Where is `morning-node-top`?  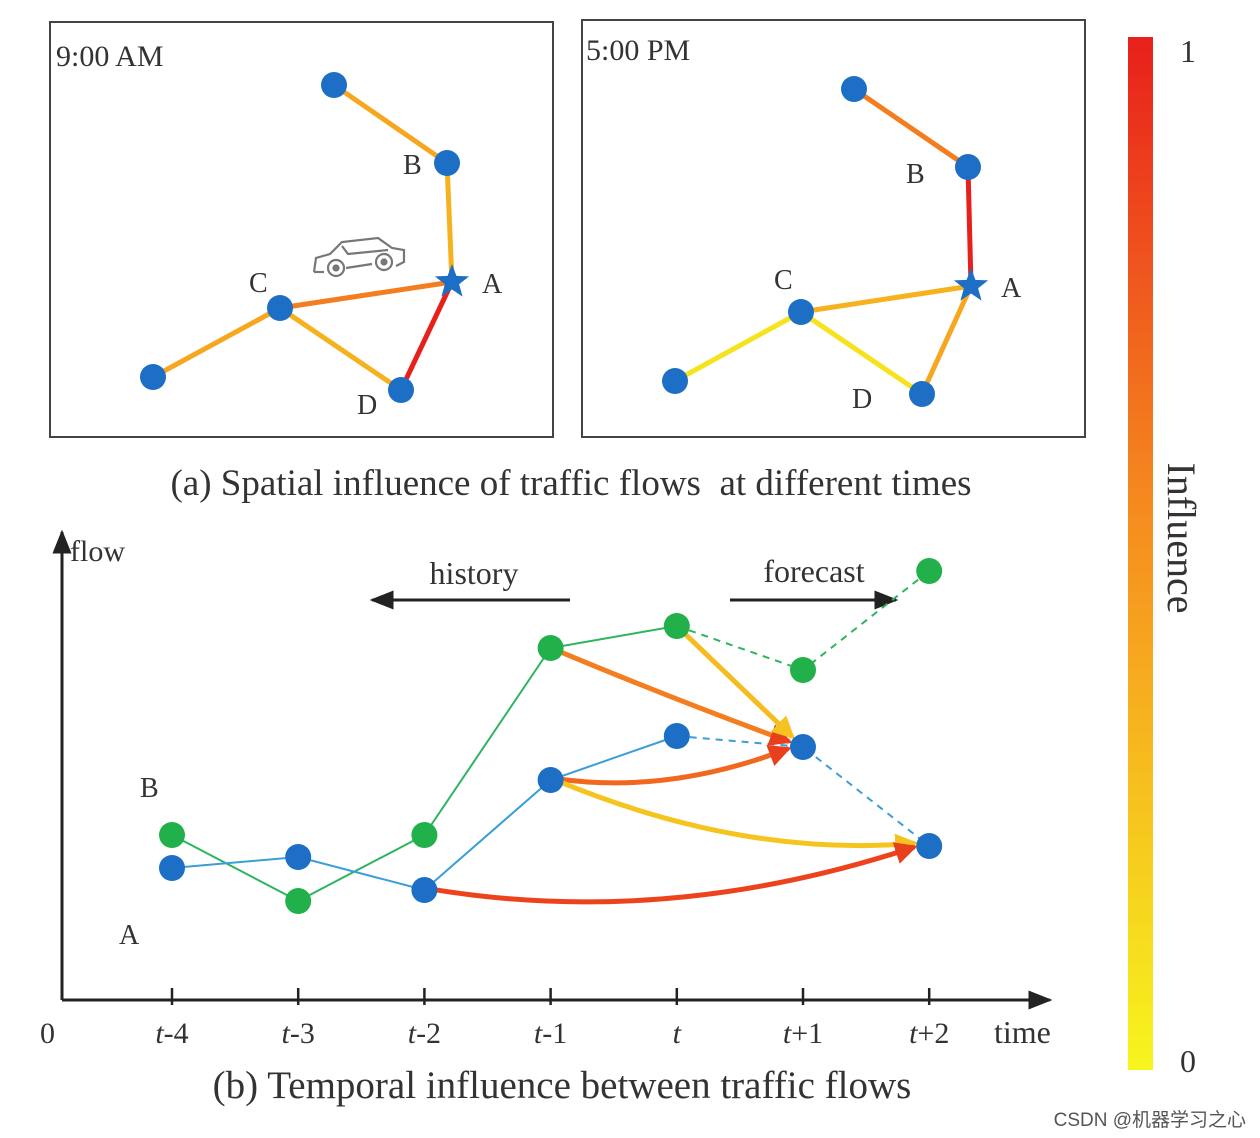 morning-node-top is located at coordinates (334, 85).